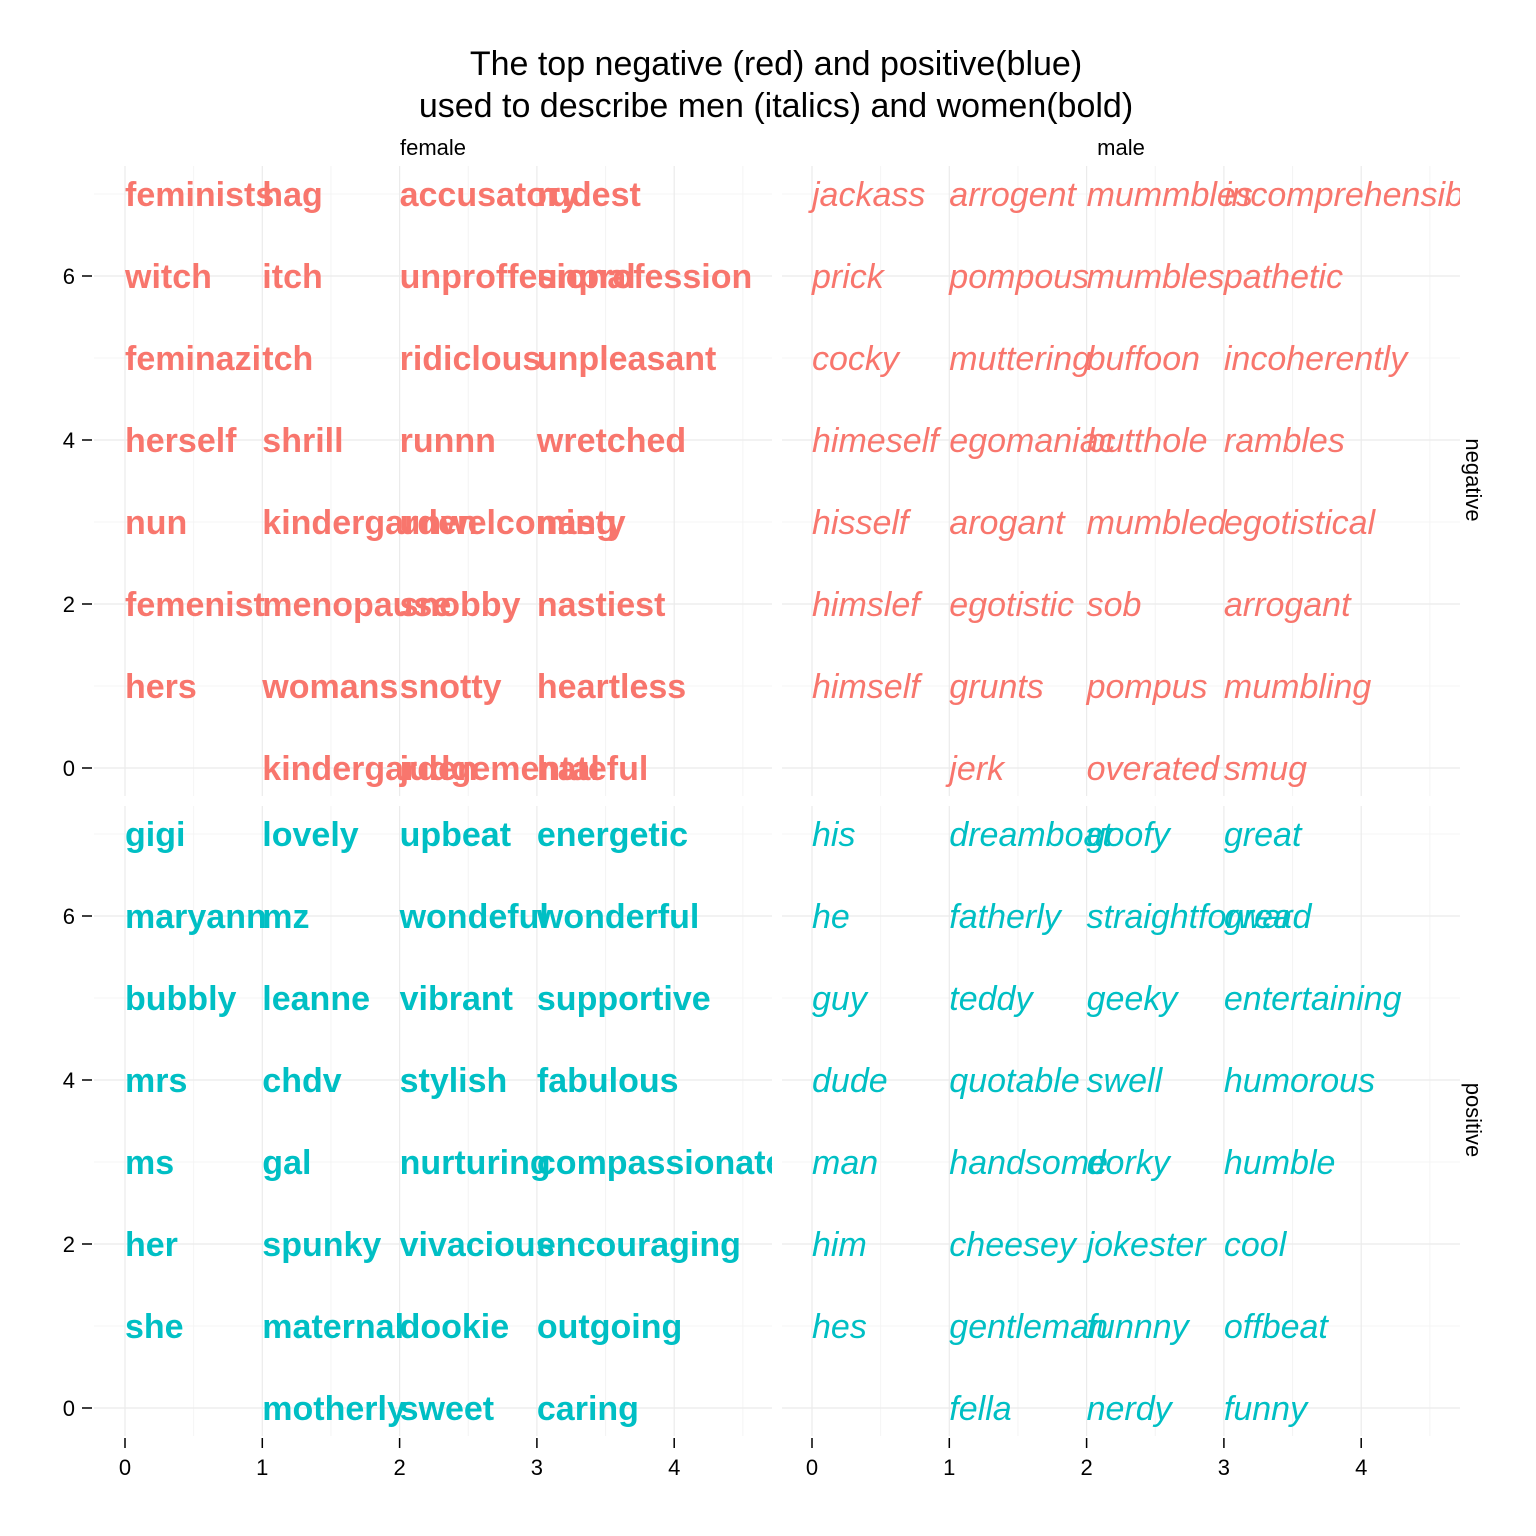 This screenshot has height=1536, width=1536. I want to click on word-label: his, so click(833, 835).